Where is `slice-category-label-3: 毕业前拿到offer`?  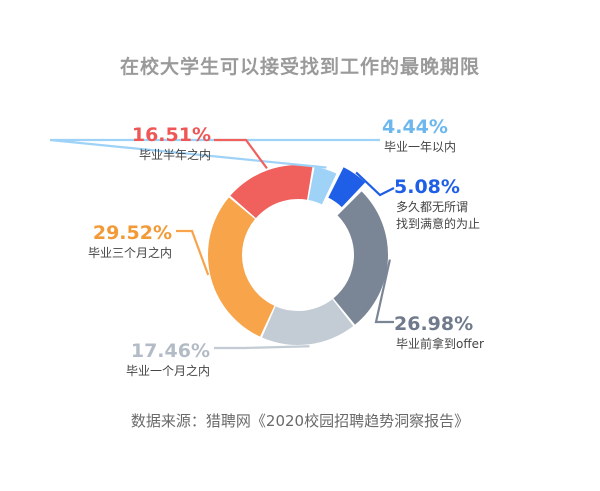 slice-category-label-3: 毕业前拿到offer is located at coordinates (440, 343).